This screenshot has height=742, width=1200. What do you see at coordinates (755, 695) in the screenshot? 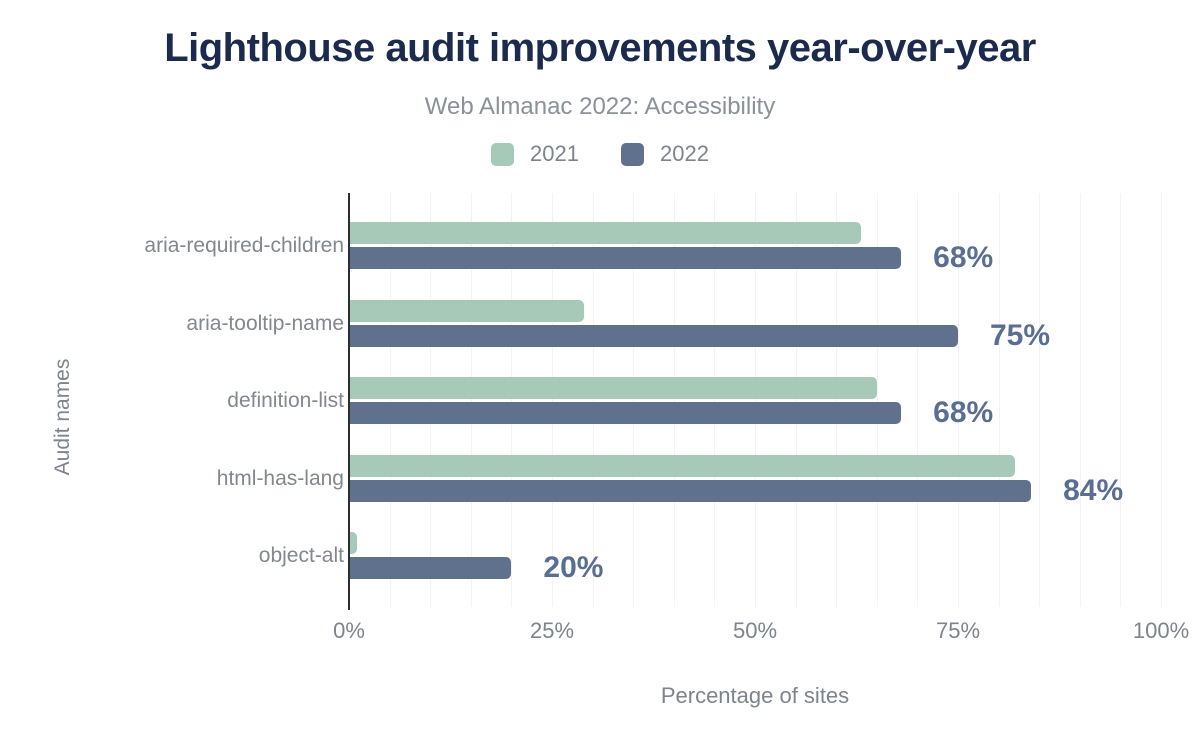
I see `x-axis-title: Percentage of sites` at bounding box center [755, 695].